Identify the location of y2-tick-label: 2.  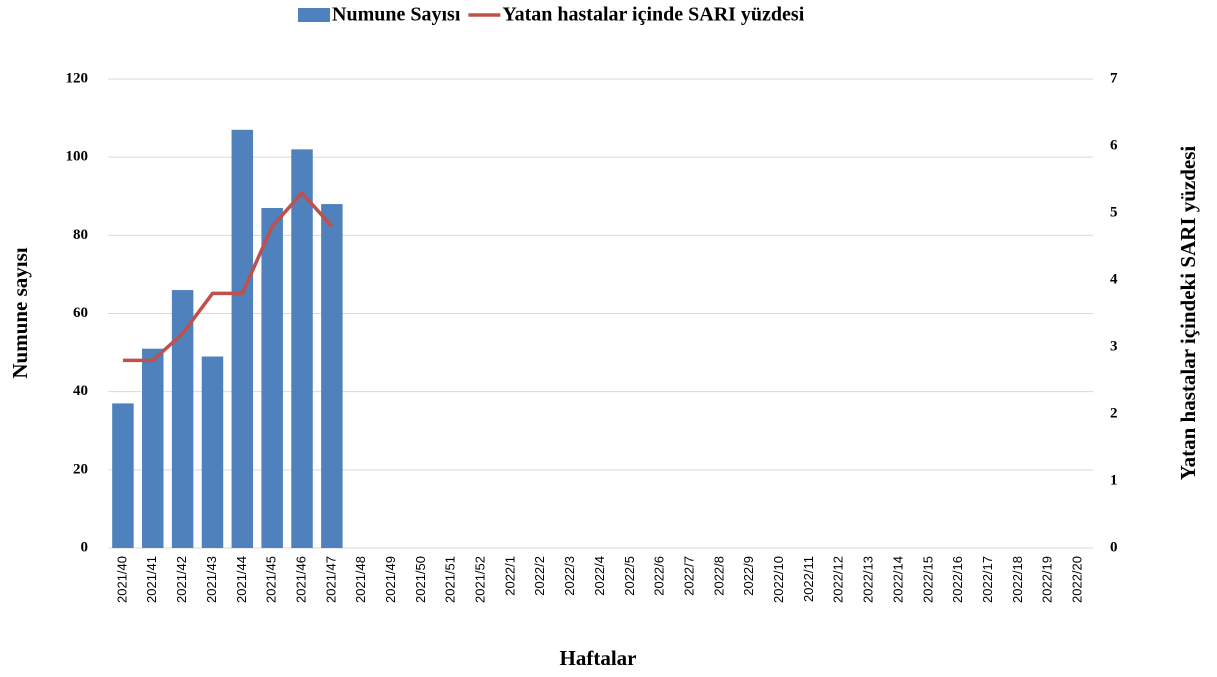
(1114, 413).